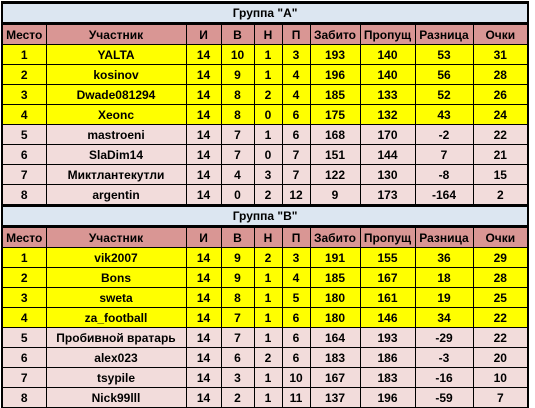 Image resolution: width=535 pixels, height=408 pixels. What do you see at coordinates (444, 94) in the screenshot?
I see `cell-diff: 52` at bounding box center [444, 94].